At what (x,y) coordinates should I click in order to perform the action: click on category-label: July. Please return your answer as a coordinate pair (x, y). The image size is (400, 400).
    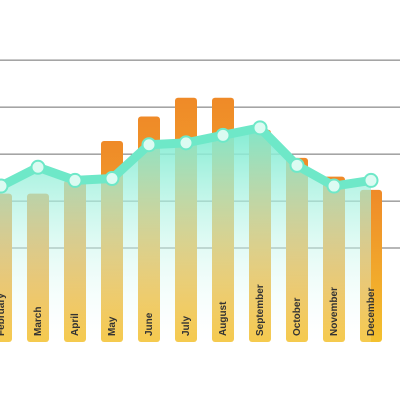
    Looking at the image, I should click on (186, 326).